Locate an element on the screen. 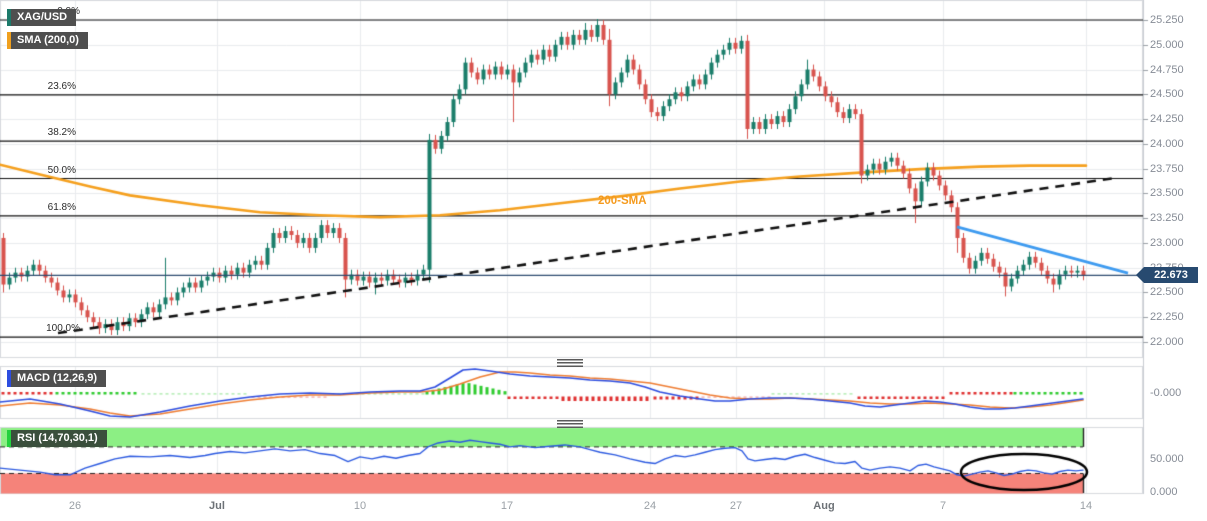 Image resolution: width=1207 pixels, height=521 pixels. sma-annotation-text: 200-SMA is located at coordinates (622, 201).